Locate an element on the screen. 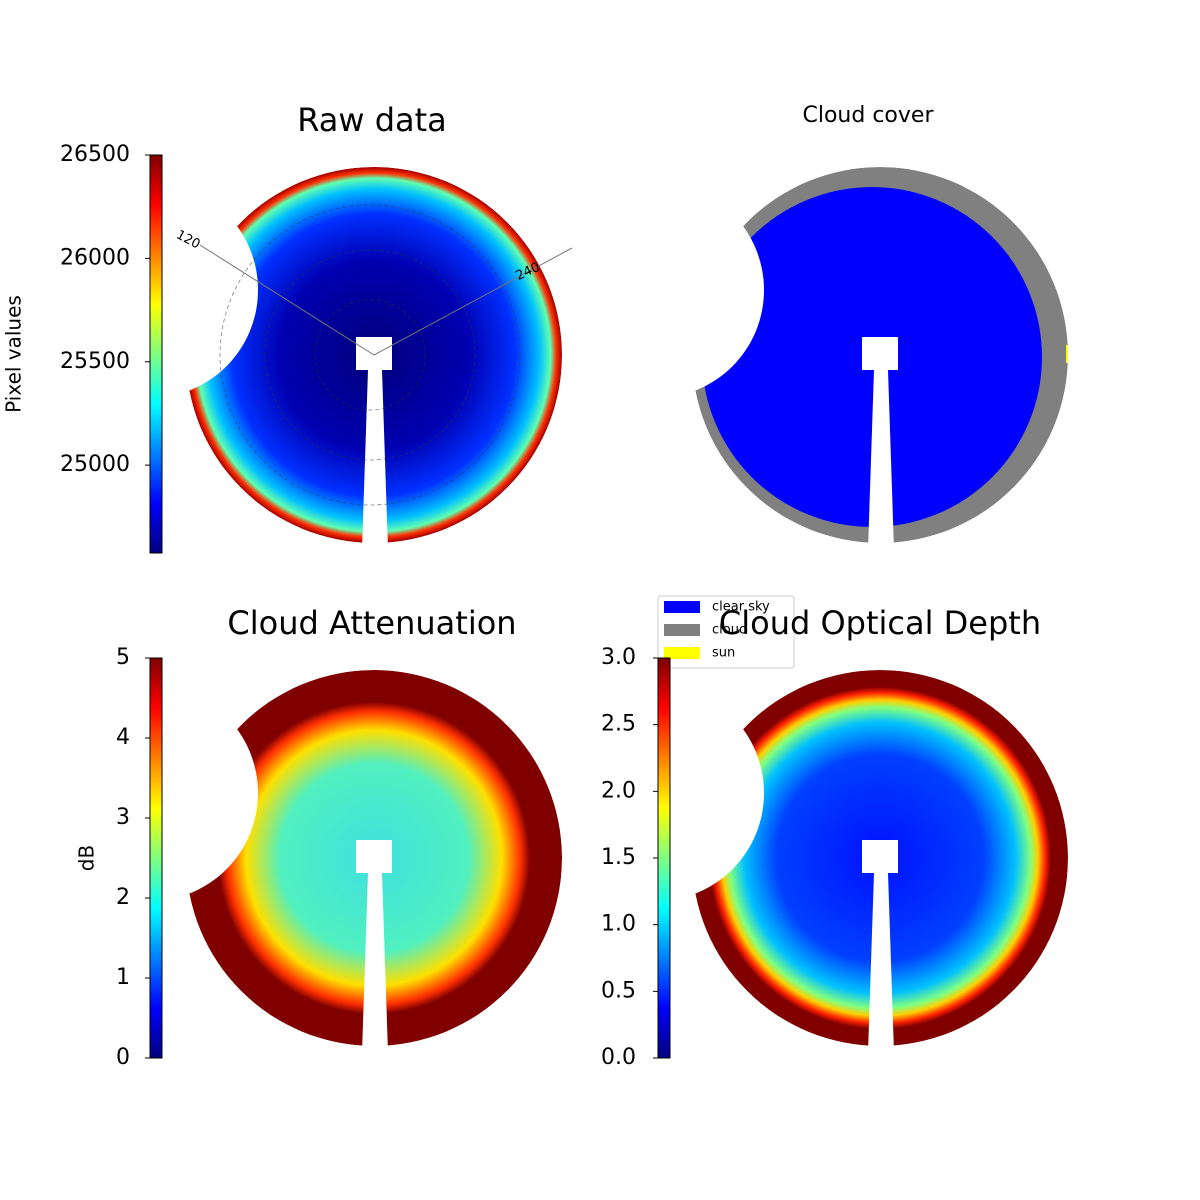  legend-label: cloud is located at coordinates (729, 630).